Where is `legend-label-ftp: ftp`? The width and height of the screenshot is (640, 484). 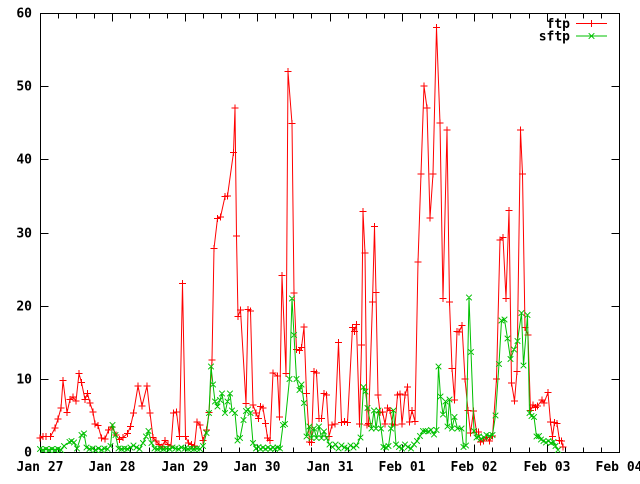 legend-label-ftp: ftp is located at coordinates (559, 24).